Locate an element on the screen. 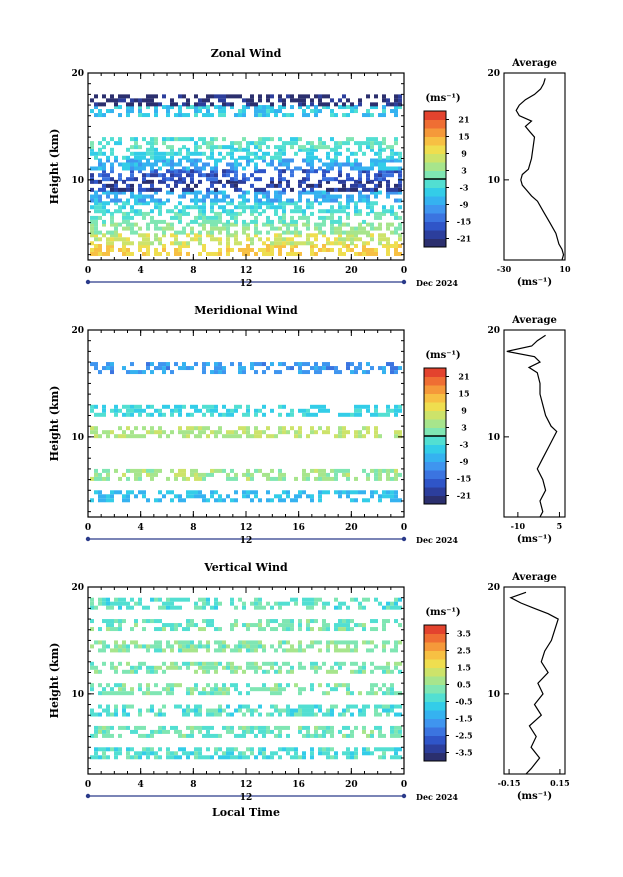 This screenshot has height=877, width=623. average-profile-line is located at coordinates (534, 683).